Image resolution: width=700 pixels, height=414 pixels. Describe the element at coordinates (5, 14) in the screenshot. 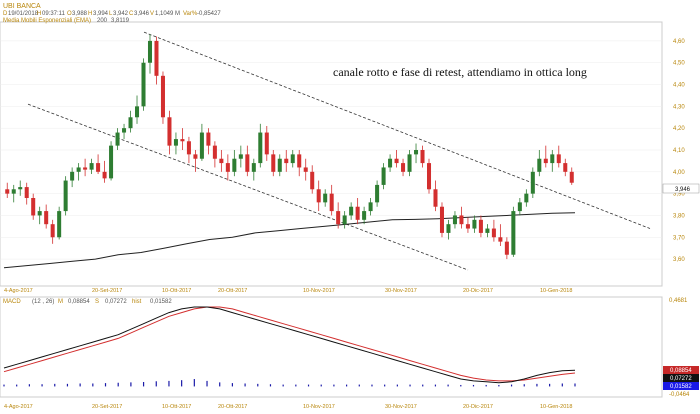

I see `svg-text: D` at that location.